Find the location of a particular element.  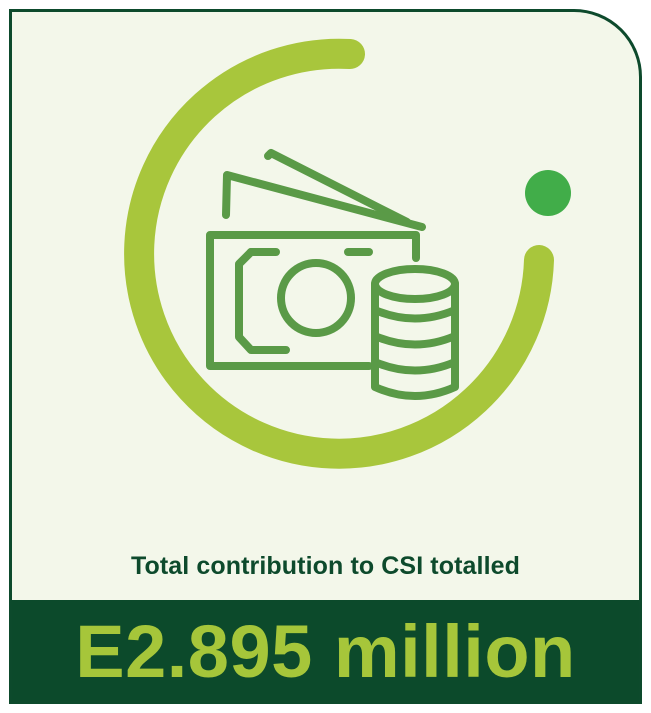

money-bills-and-coins-icon is located at coordinates (332, 274).